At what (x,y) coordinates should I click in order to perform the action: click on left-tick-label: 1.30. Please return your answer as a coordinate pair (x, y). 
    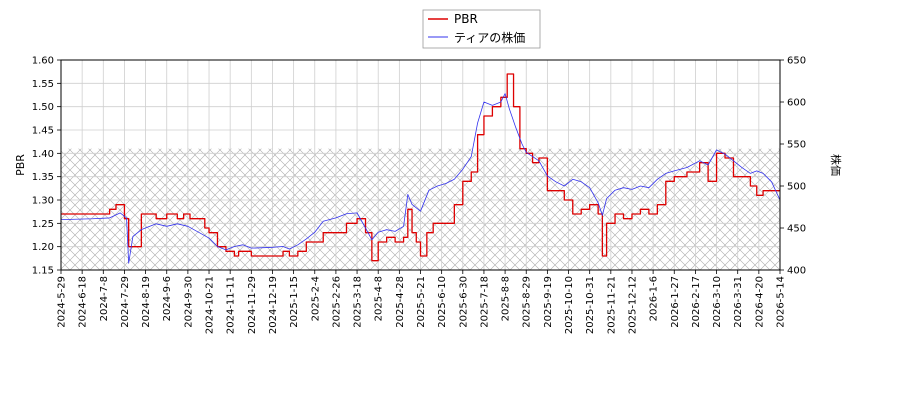
    Looking at the image, I should click on (43, 201).